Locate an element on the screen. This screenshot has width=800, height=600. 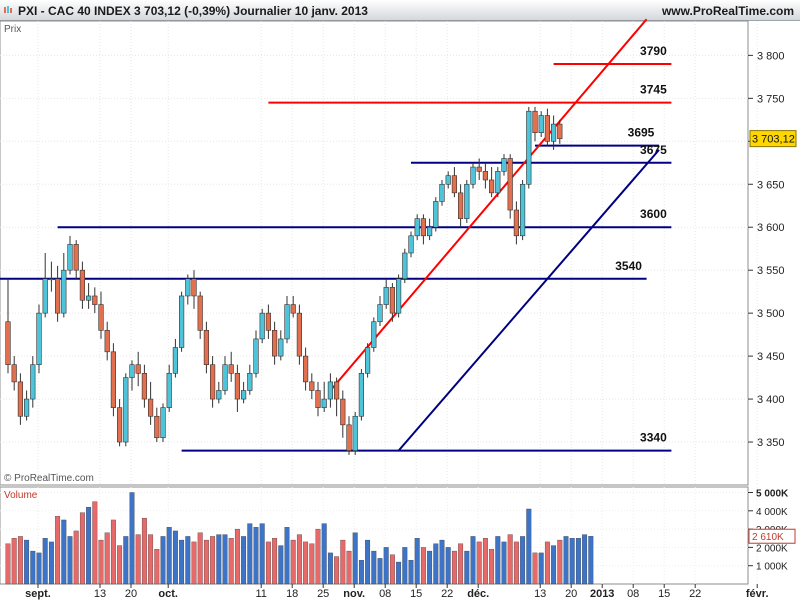
price-tick-label: 3 550 is located at coordinates (771, 271).